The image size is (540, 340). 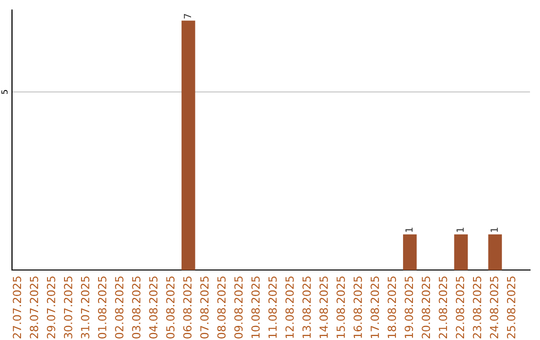 I want to click on x-tick-label: 20.08.2025, so click(x=426, y=307).